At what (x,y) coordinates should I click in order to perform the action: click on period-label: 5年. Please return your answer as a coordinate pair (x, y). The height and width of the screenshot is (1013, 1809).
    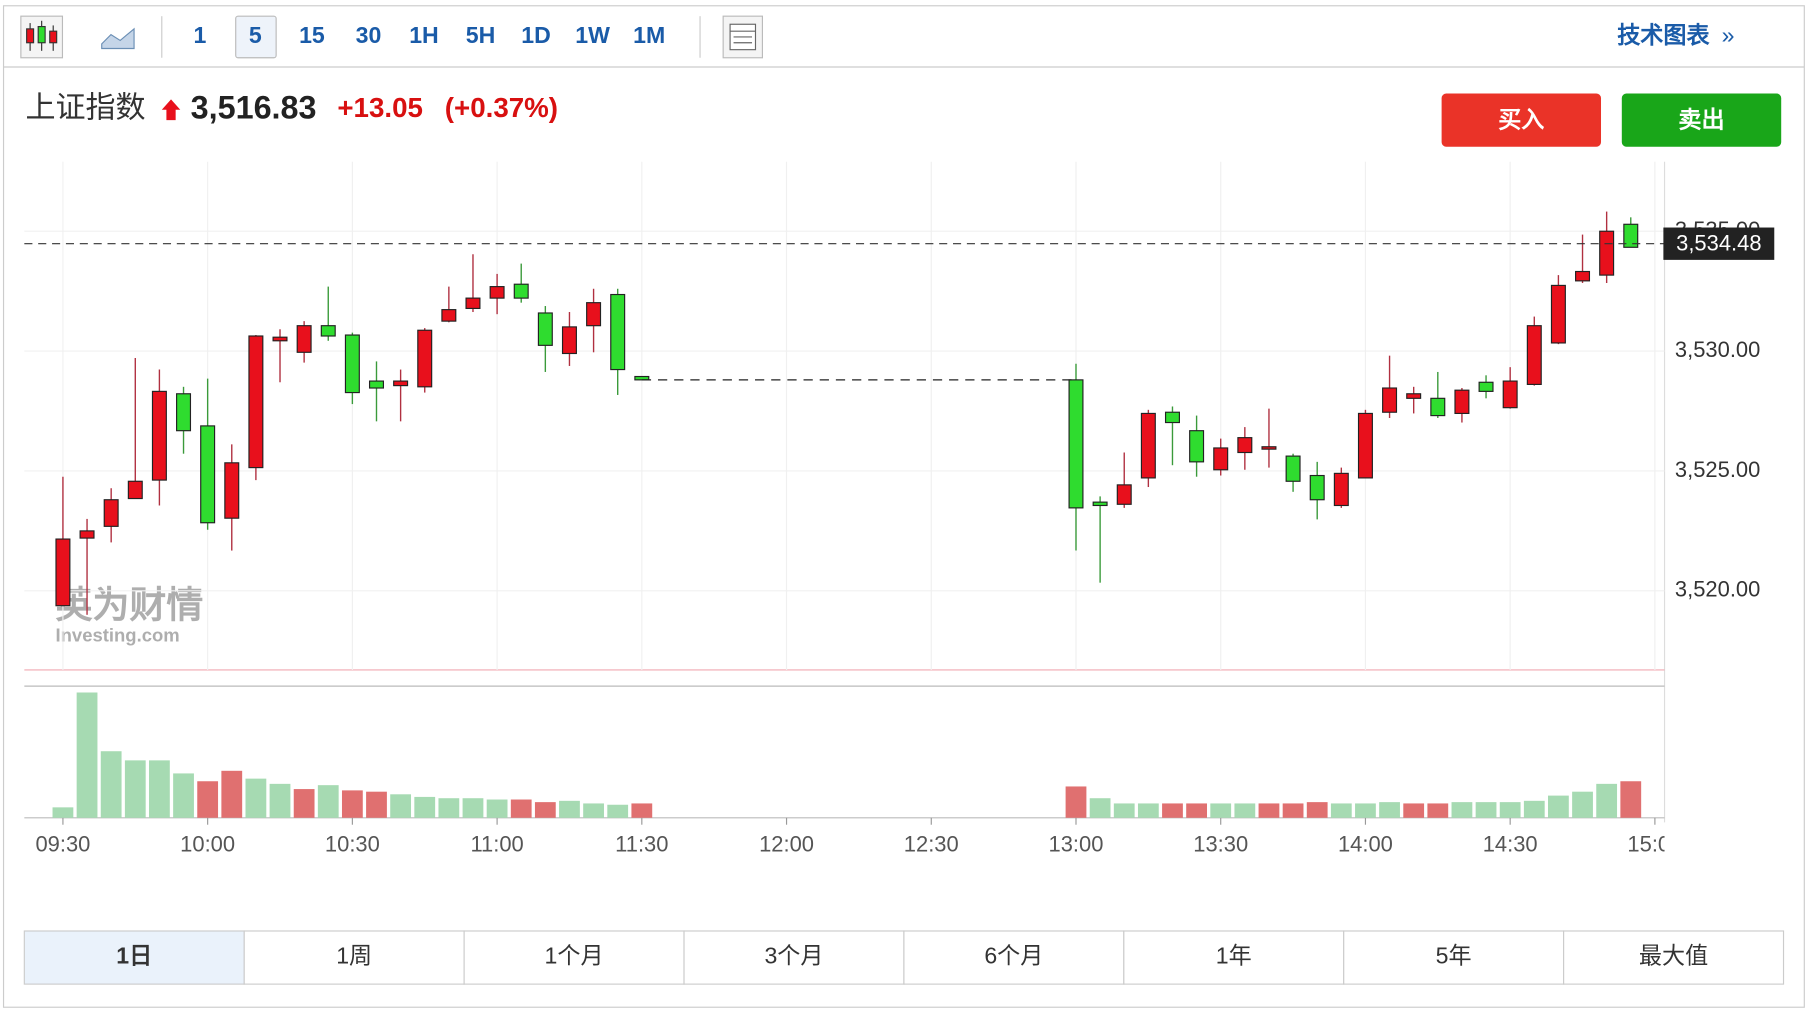
    Looking at the image, I should click on (1454, 956).